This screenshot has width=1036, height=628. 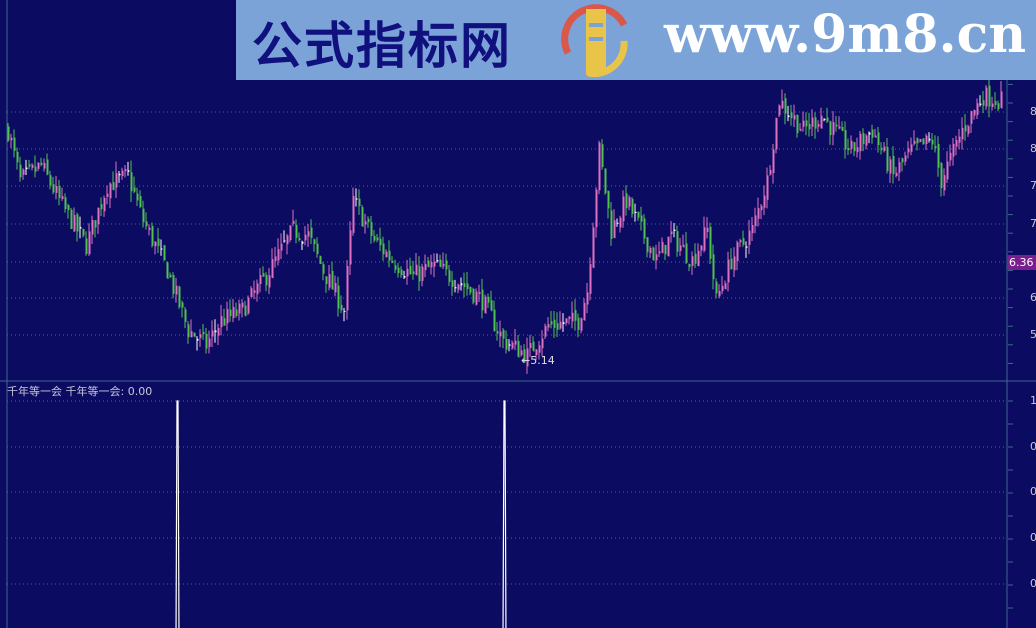 I want to click on low-price-marker: ←5.14, so click(x=538, y=360).